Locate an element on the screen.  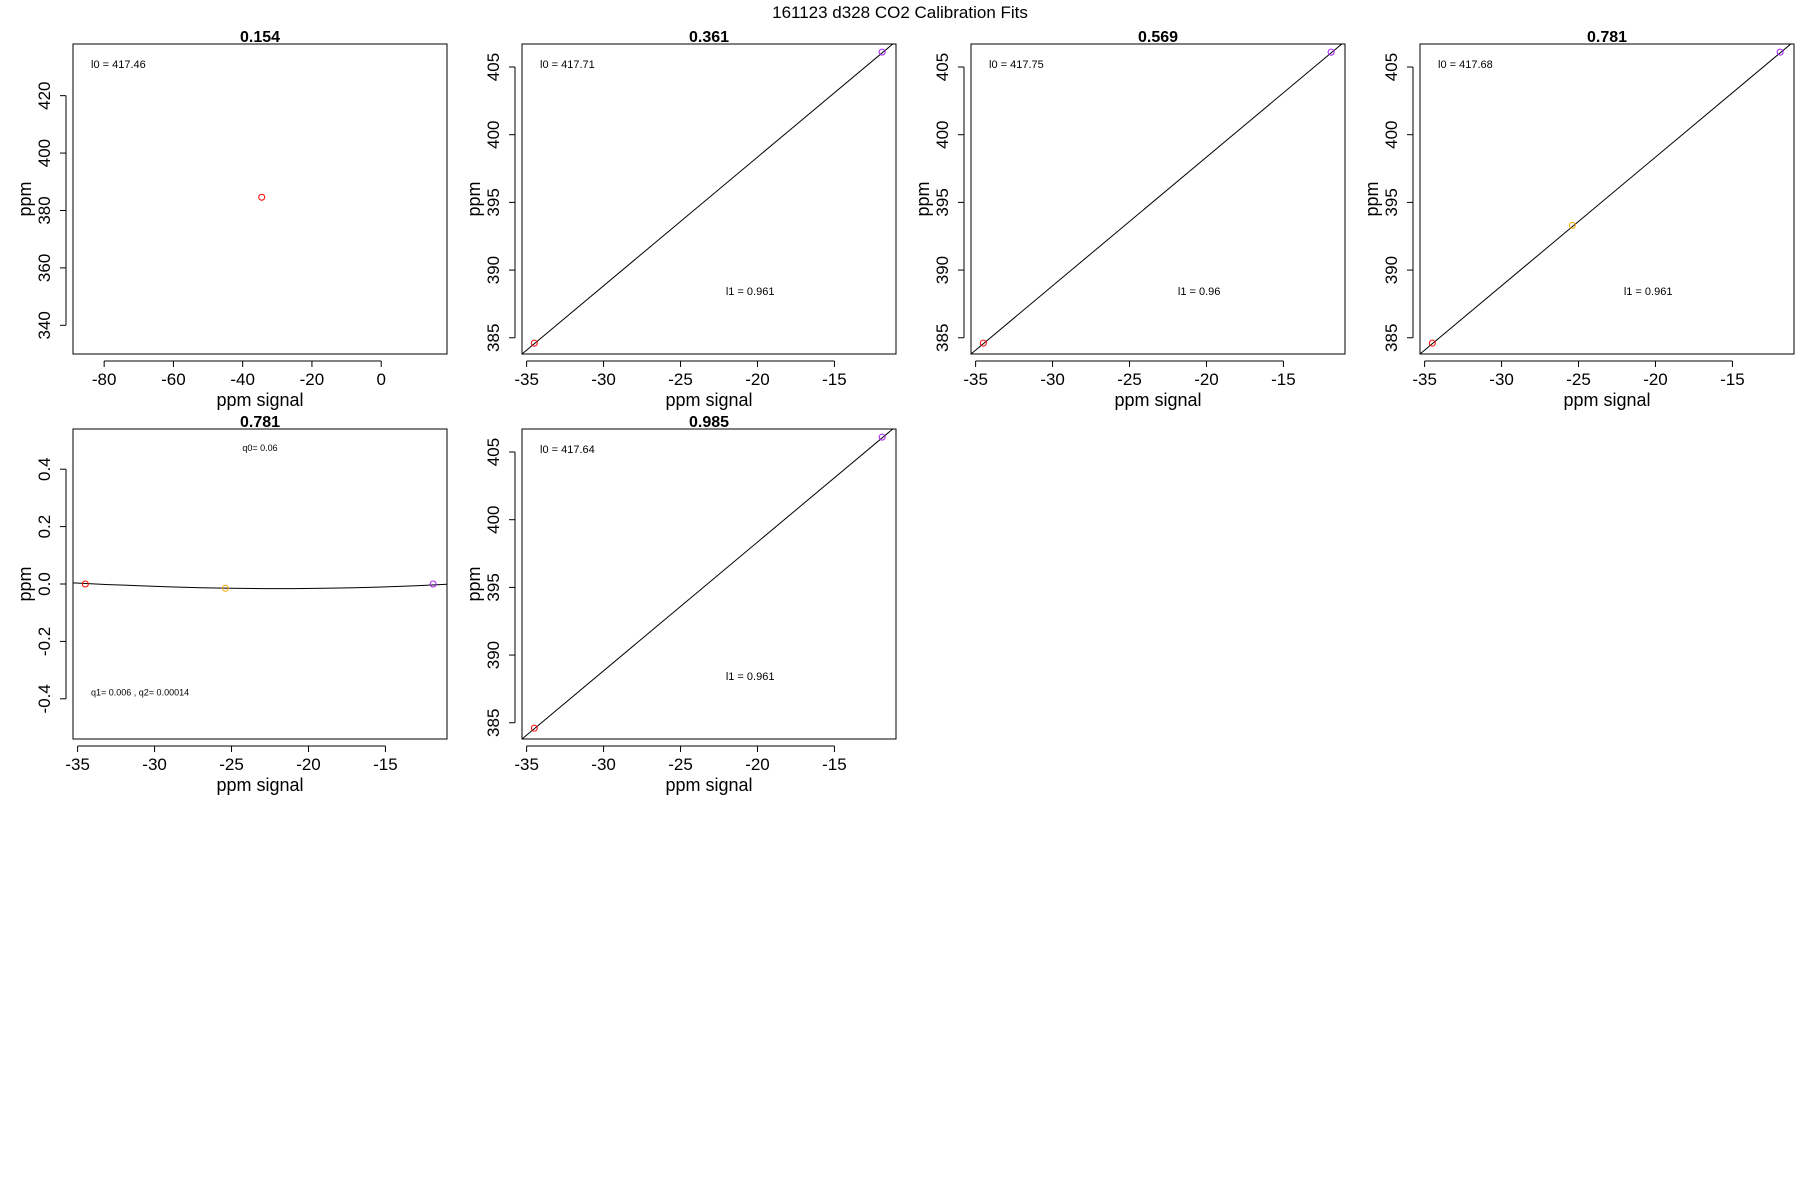
panel-3-plot-area is located at coordinates (1157, 199).